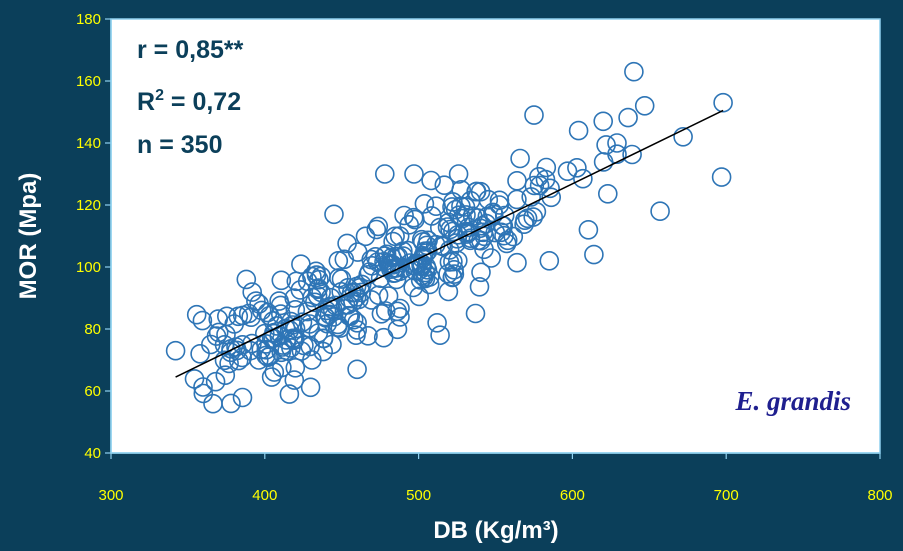 The width and height of the screenshot is (903, 551). What do you see at coordinates (726, 495) in the screenshot?
I see `x-tick-label: 700` at bounding box center [726, 495].